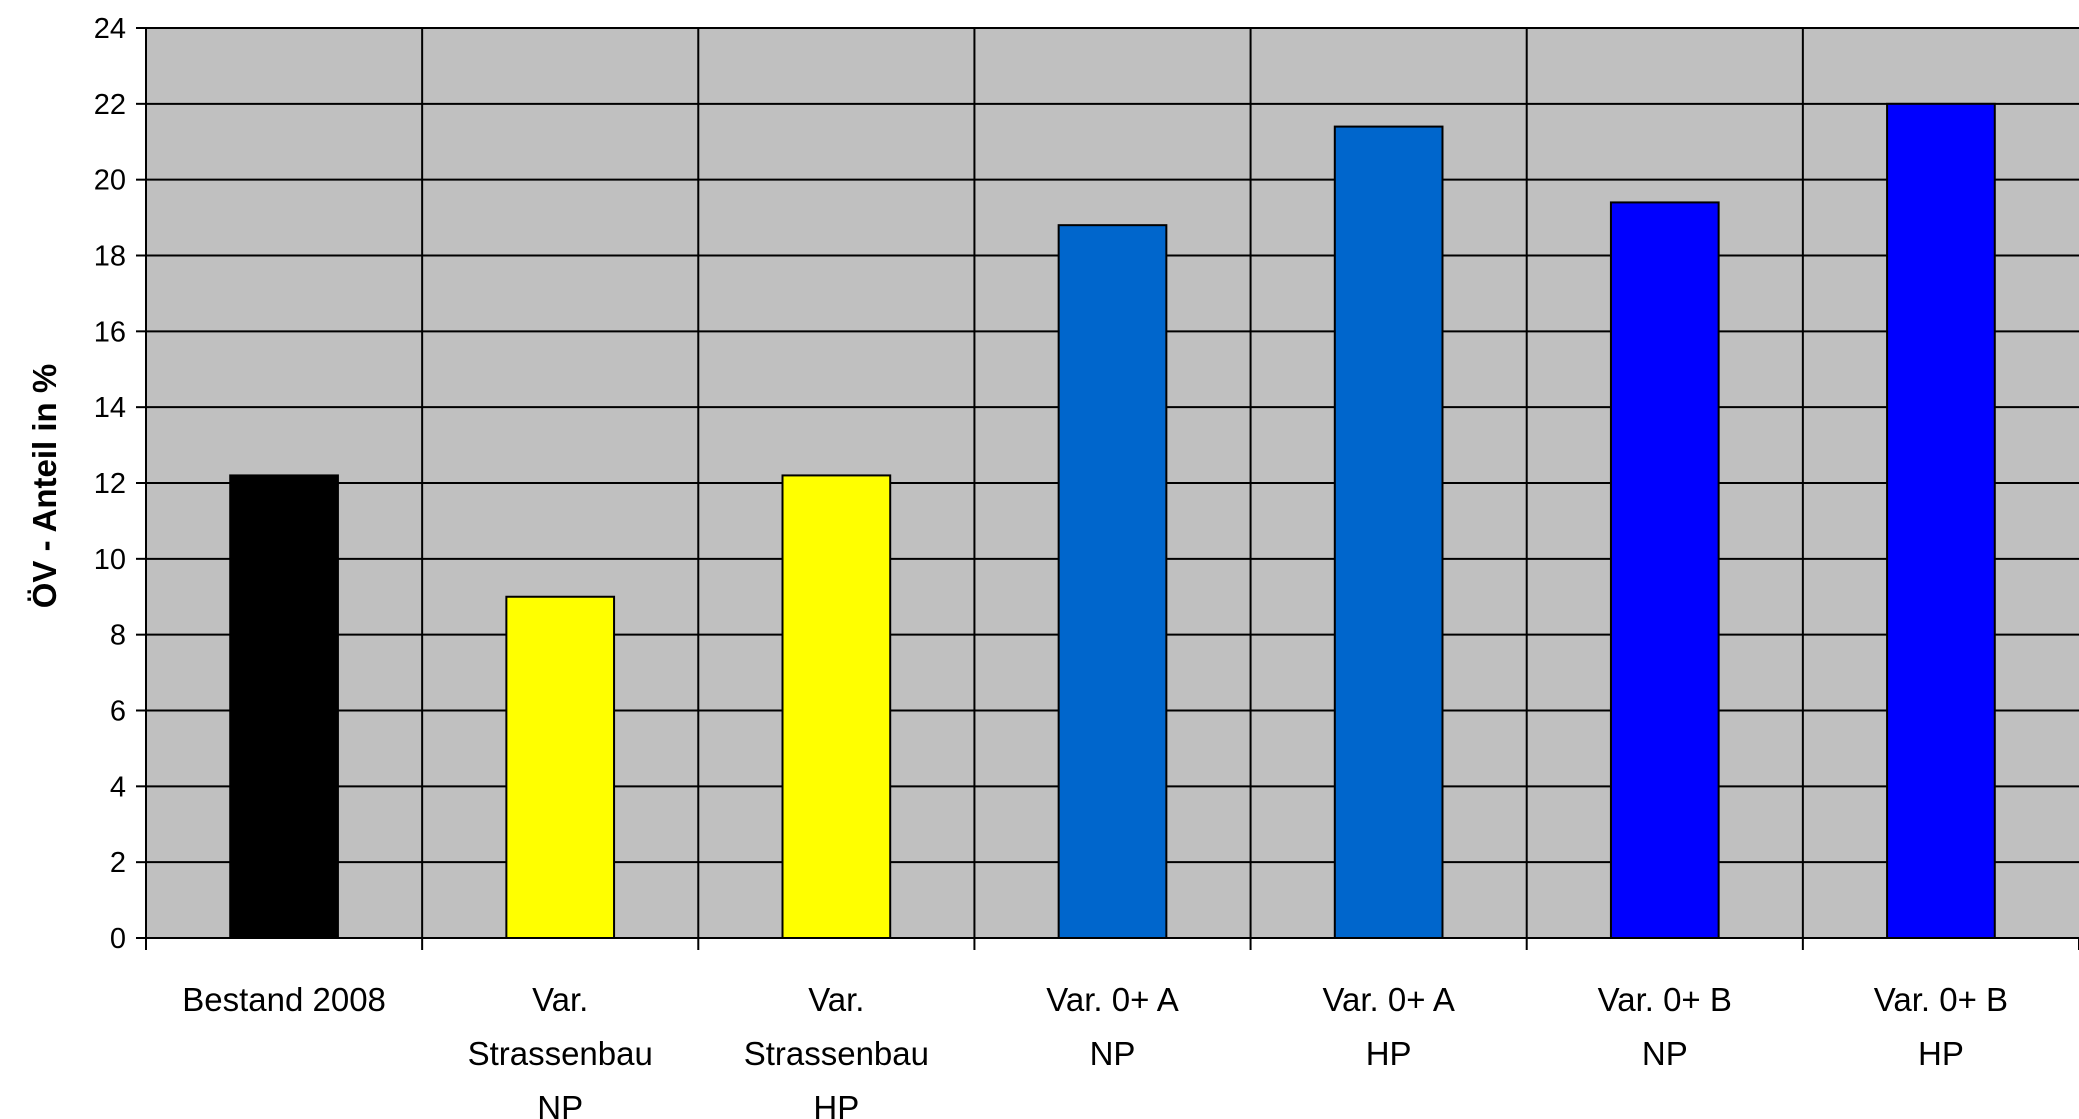 The height and width of the screenshot is (1119, 2079). What do you see at coordinates (118, 787) in the screenshot?
I see `y-tick-label: 4` at bounding box center [118, 787].